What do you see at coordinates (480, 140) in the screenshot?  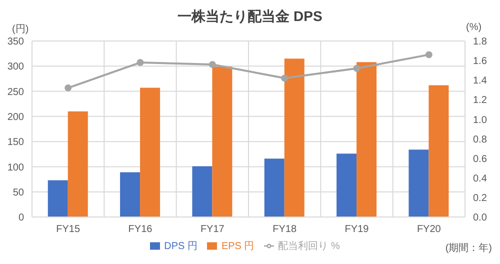 I see `y2-tick-label: 0.8` at bounding box center [480, 140].